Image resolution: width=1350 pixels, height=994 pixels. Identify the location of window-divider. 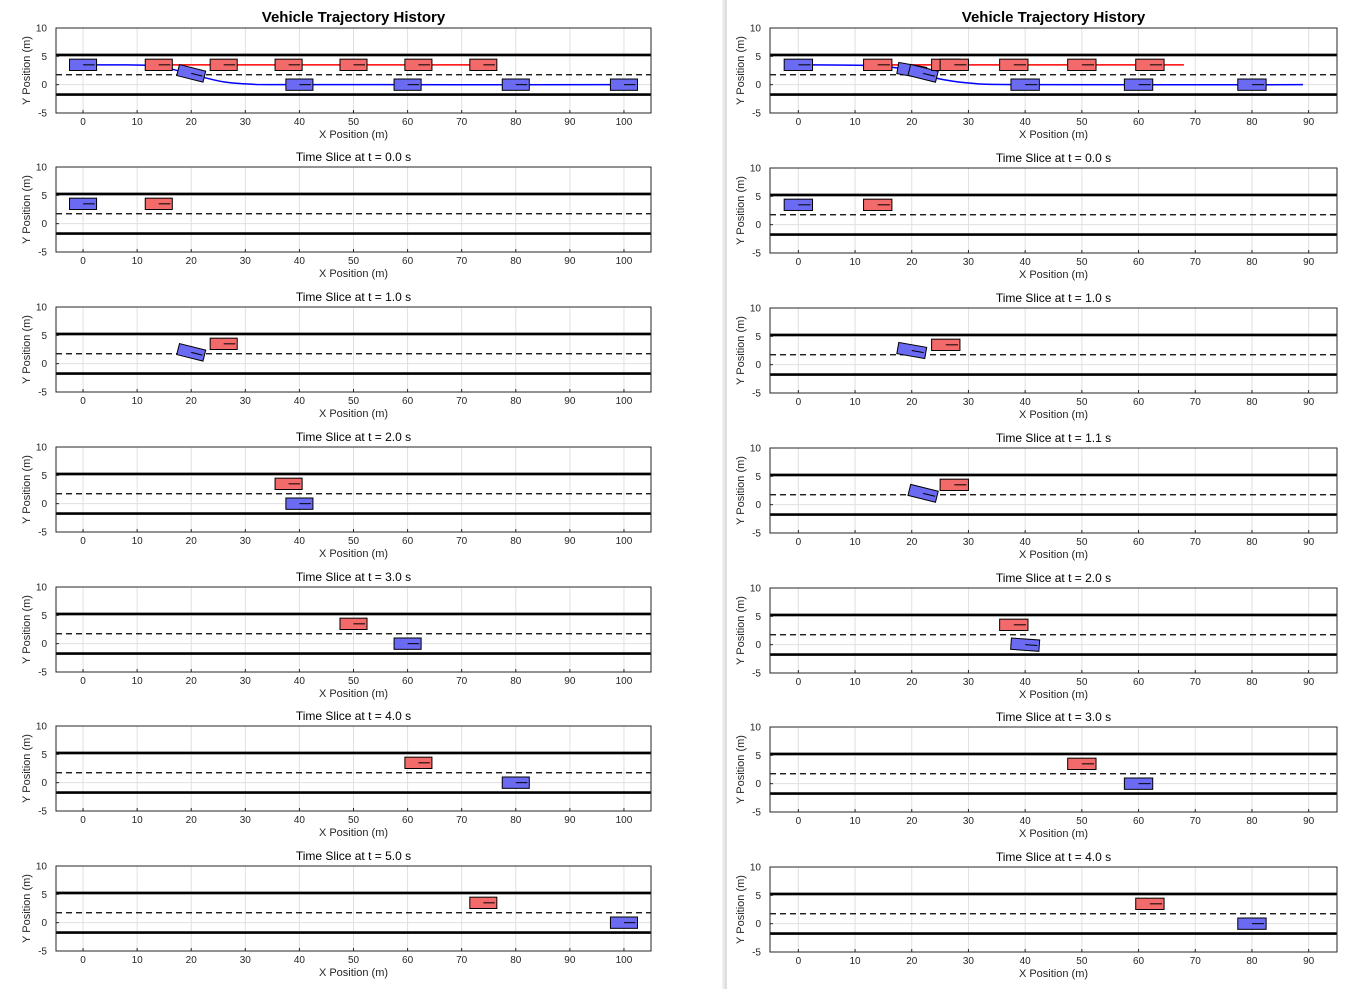
(726, 494).